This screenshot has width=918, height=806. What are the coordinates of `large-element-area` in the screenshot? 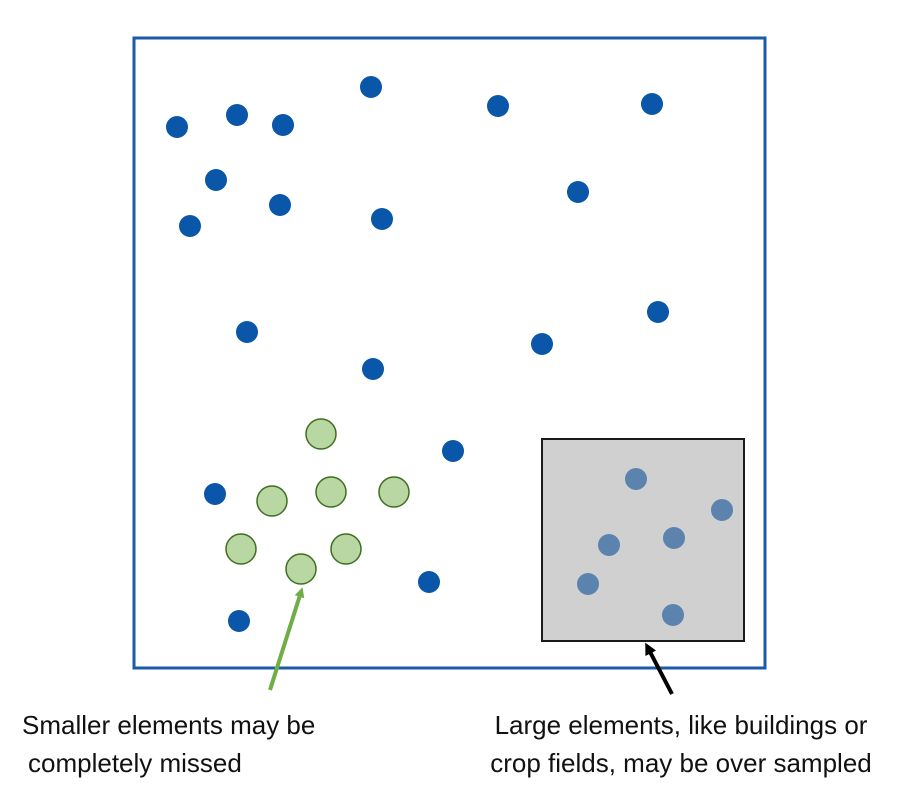 It's located at (643, 540).